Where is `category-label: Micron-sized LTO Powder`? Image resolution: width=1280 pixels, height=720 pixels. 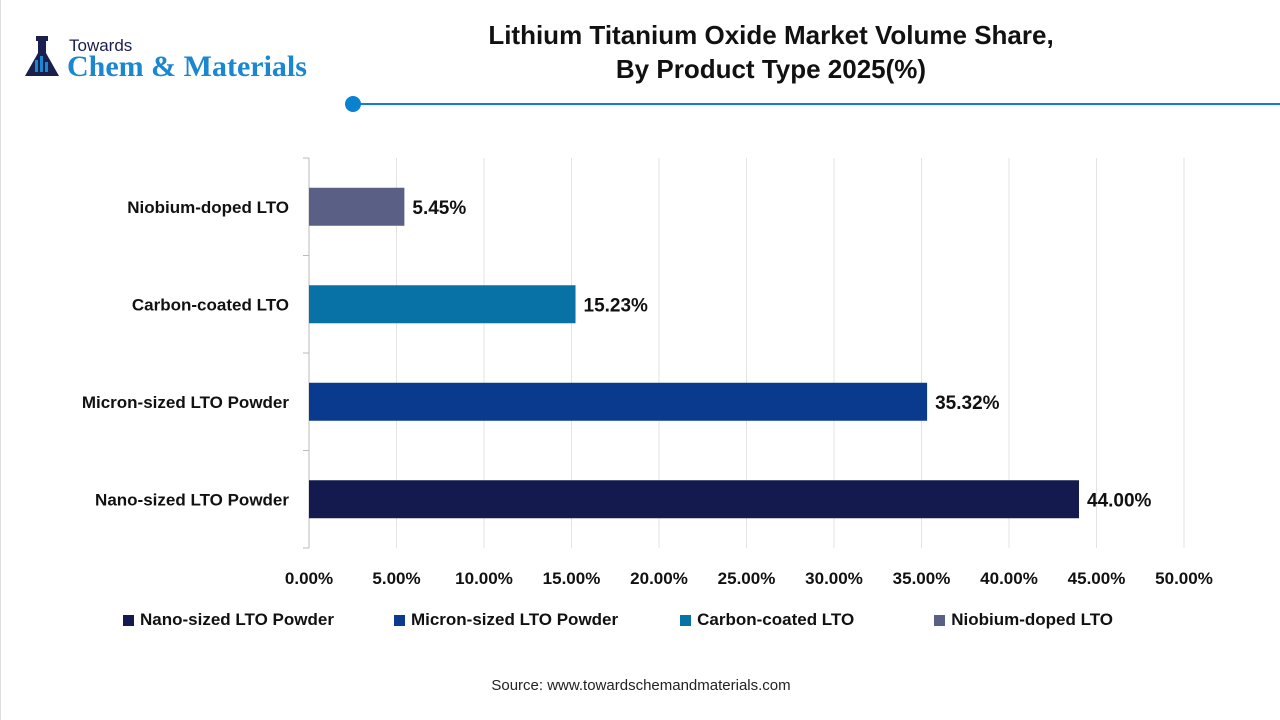 category-label: Micron-sized LTO Powder is located at coordinates (186, 402).